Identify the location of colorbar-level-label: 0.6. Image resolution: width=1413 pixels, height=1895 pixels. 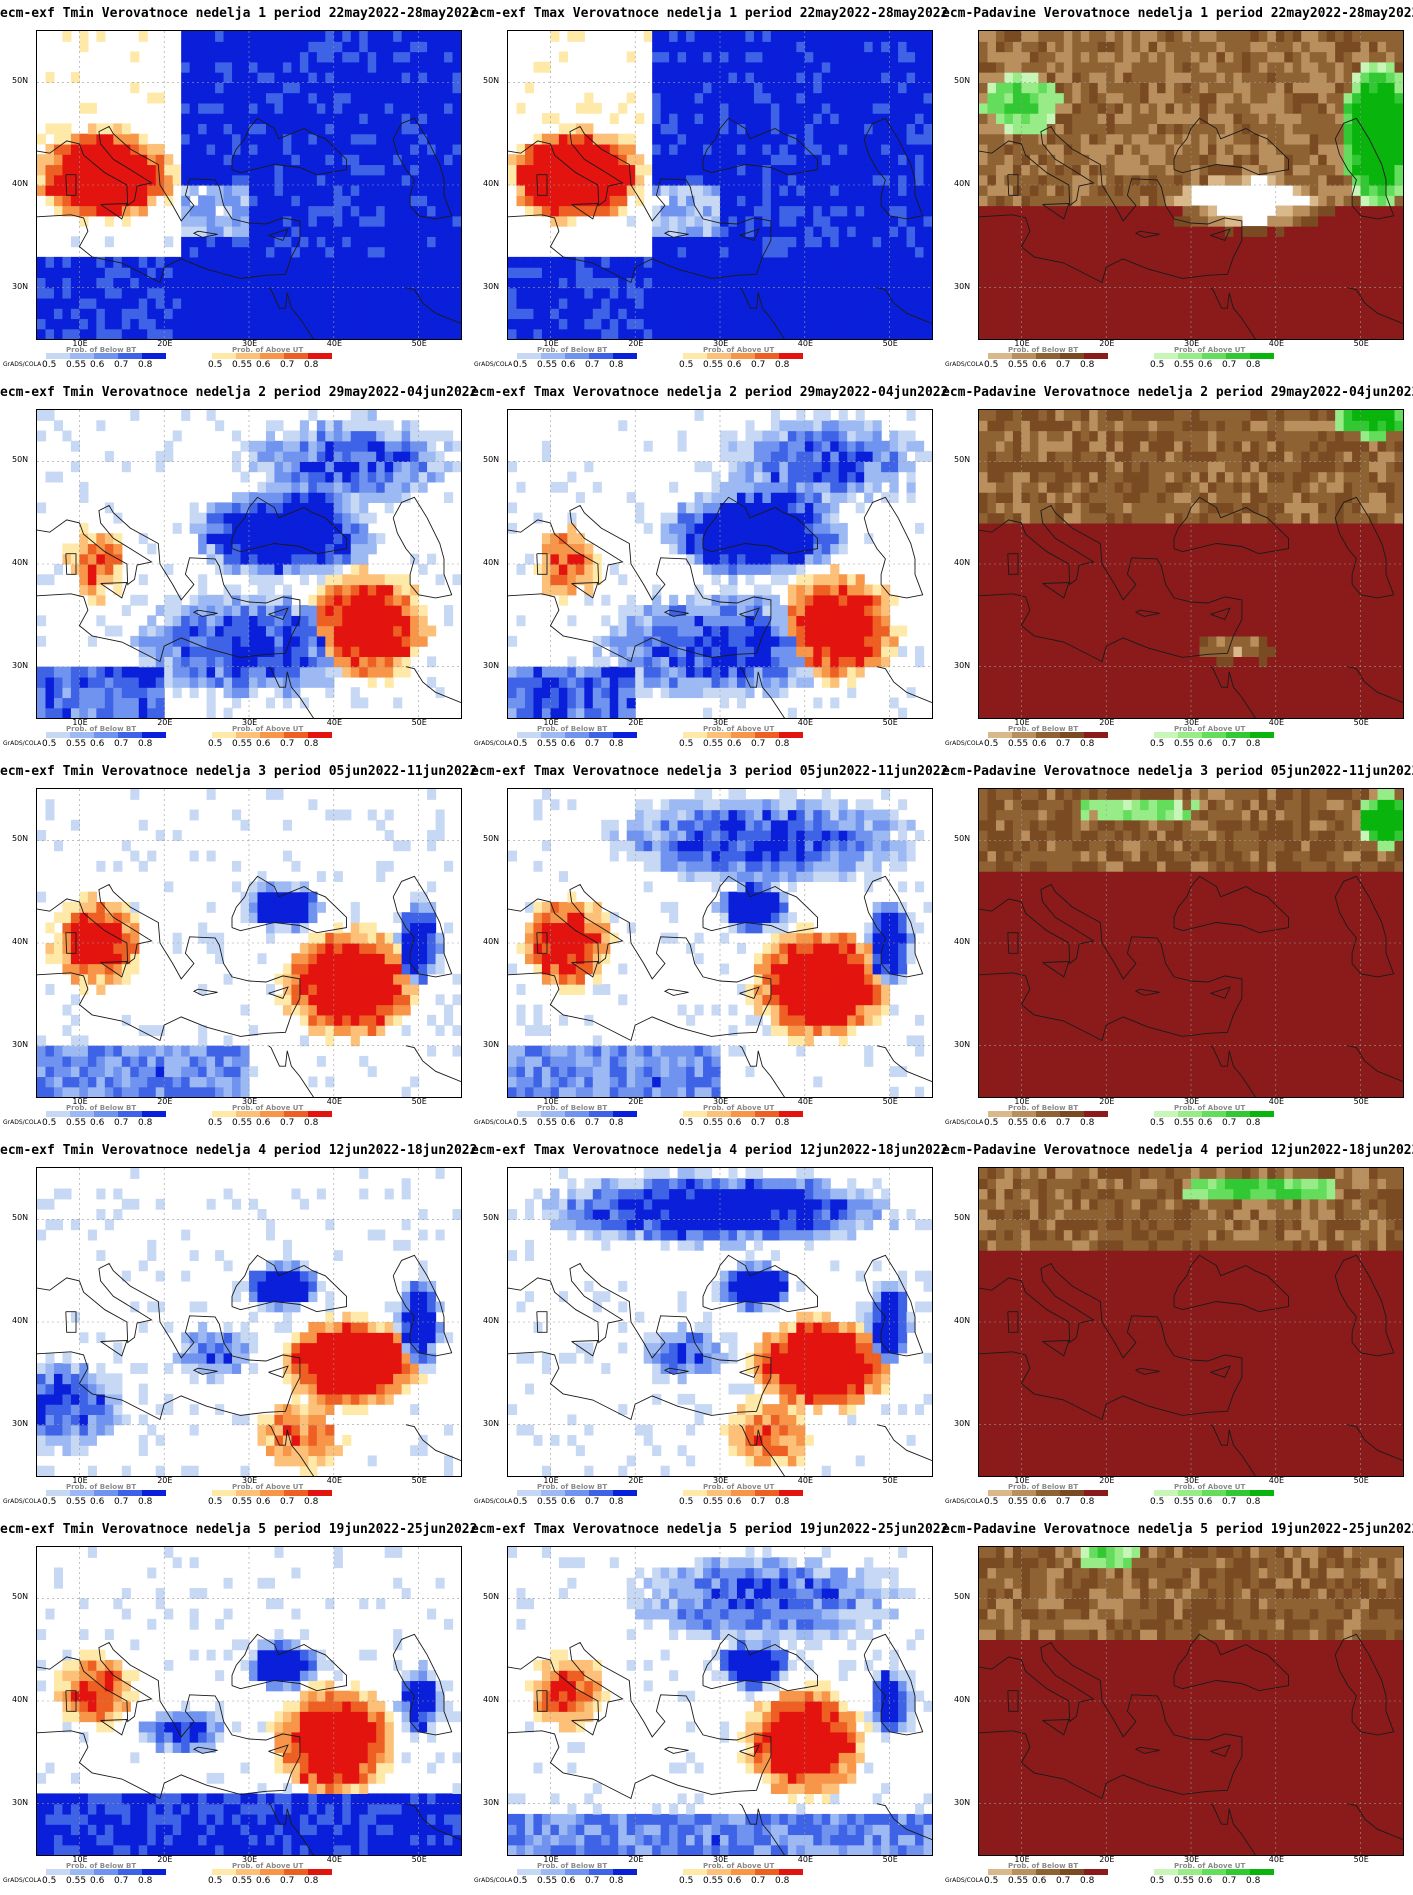
(734, 365).